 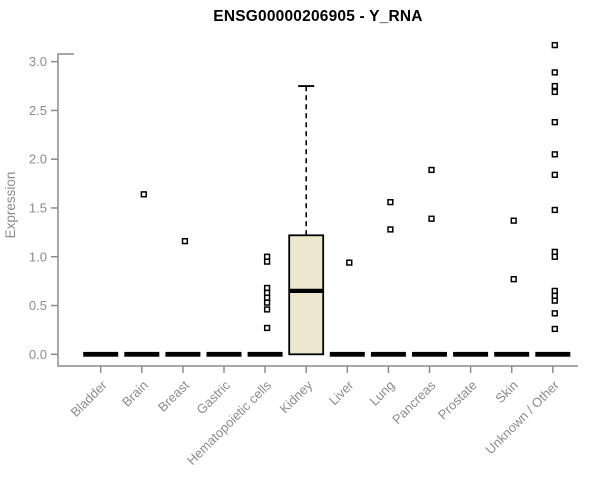 I want to click on x-axis-label: Skin, so click(x=506, y=392).